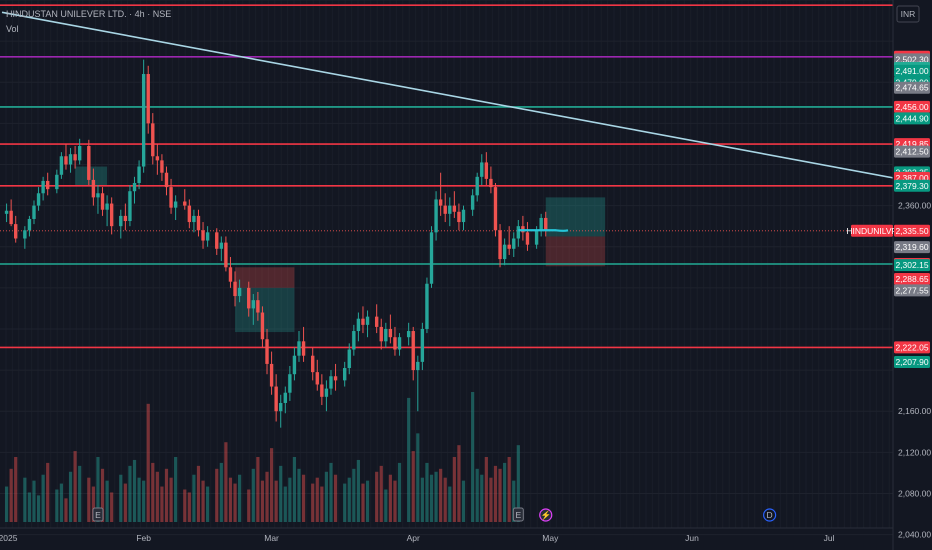  I want to click on symbol-tag, so click(872, 230).